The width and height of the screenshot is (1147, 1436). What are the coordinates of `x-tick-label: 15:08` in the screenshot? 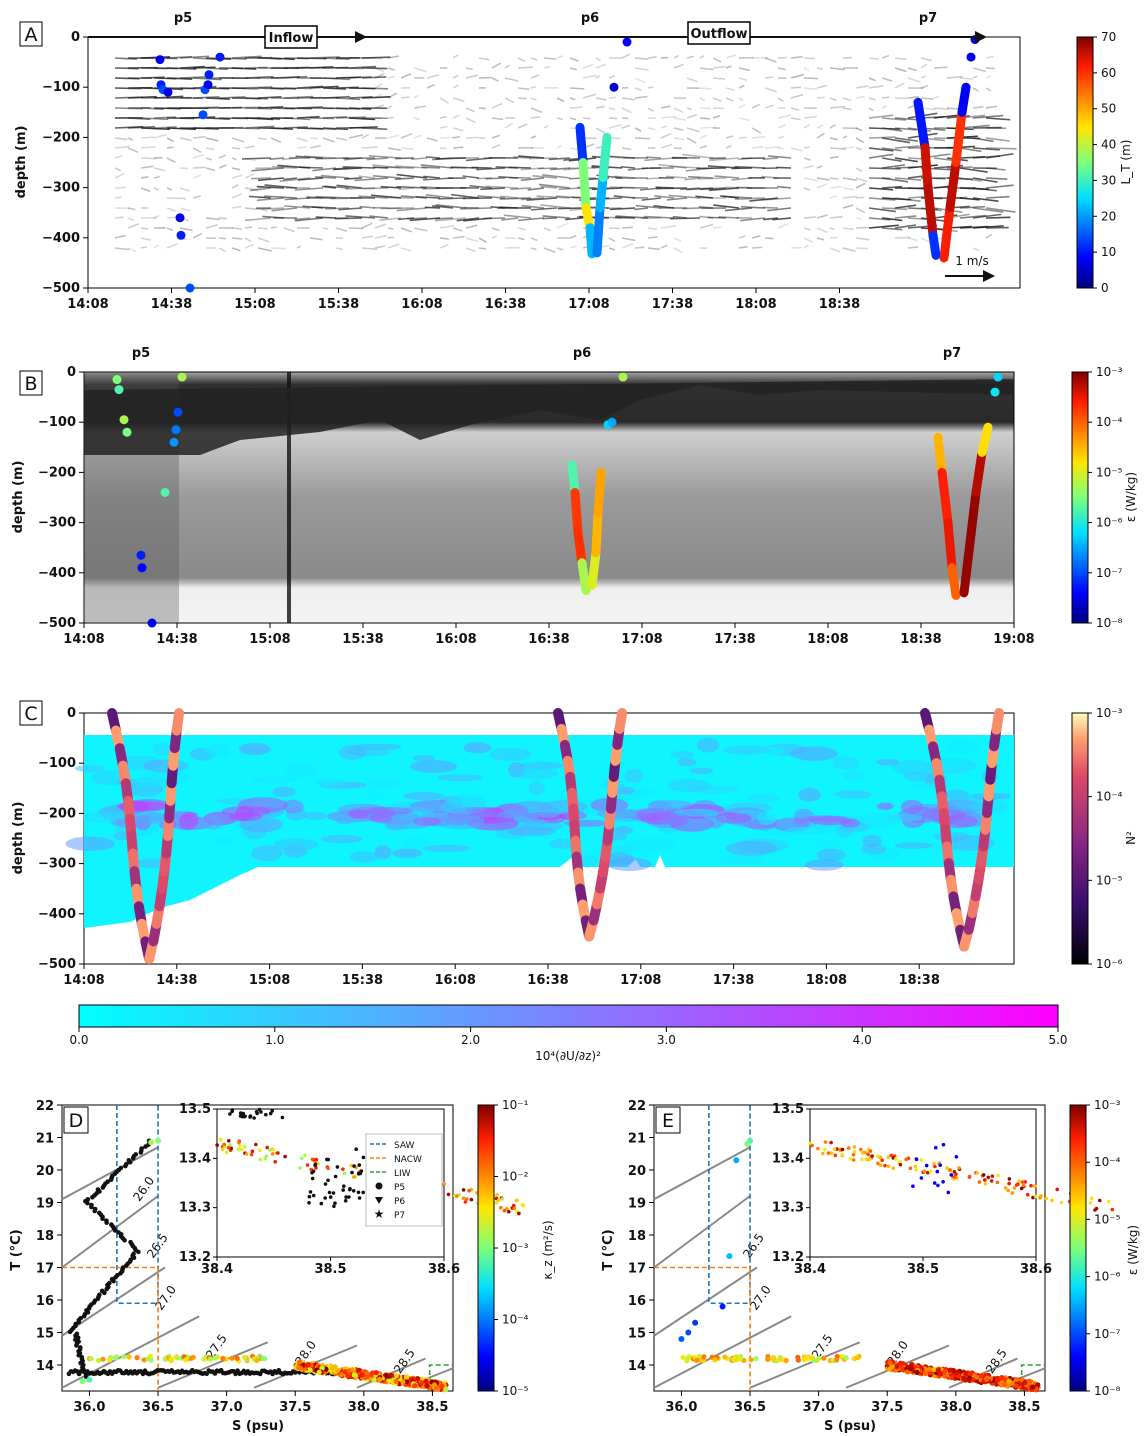 It's located at (269, 639).